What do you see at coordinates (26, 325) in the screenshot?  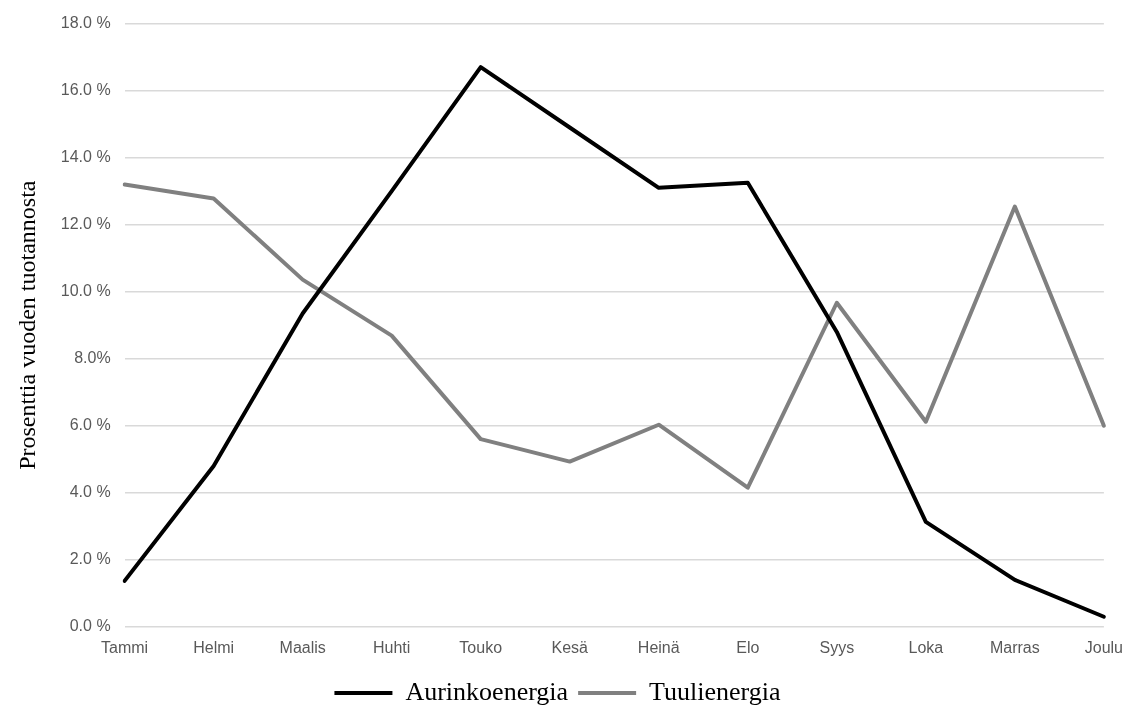 I see `y-axis-title: Prosenttia vuoden tuotannosta` at bounding box center [26, 325].